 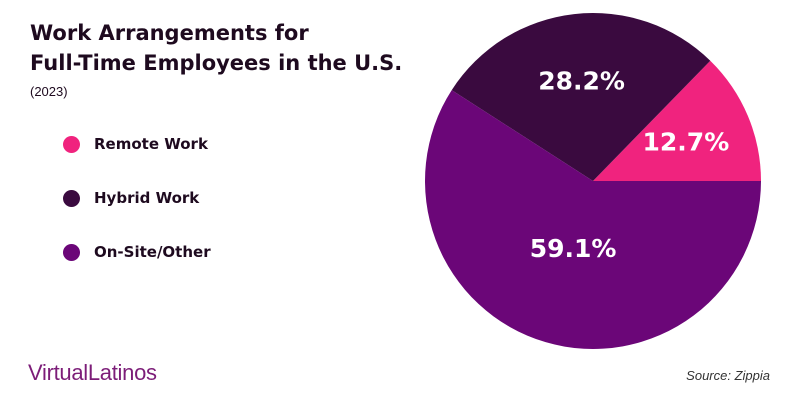 What do you see at coordinates (216, 63) in the screenshot?
I see `chart-title-line-2: Full-Time Employees in the U.S.` at bounding box center [216, 63].